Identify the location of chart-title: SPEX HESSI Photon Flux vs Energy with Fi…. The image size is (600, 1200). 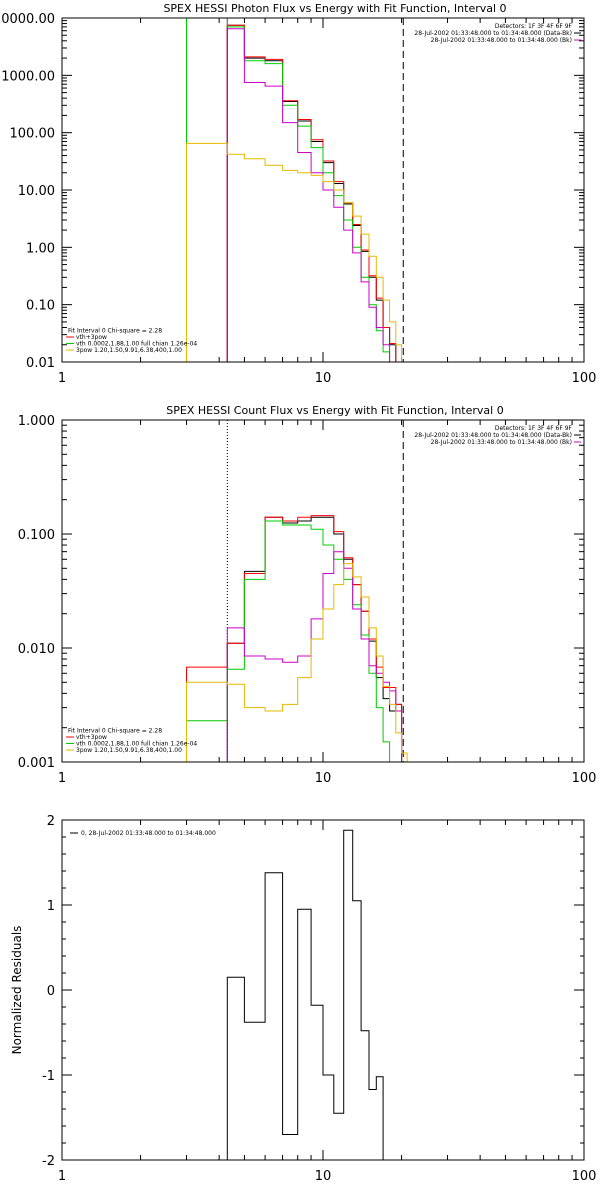
(334, 8).